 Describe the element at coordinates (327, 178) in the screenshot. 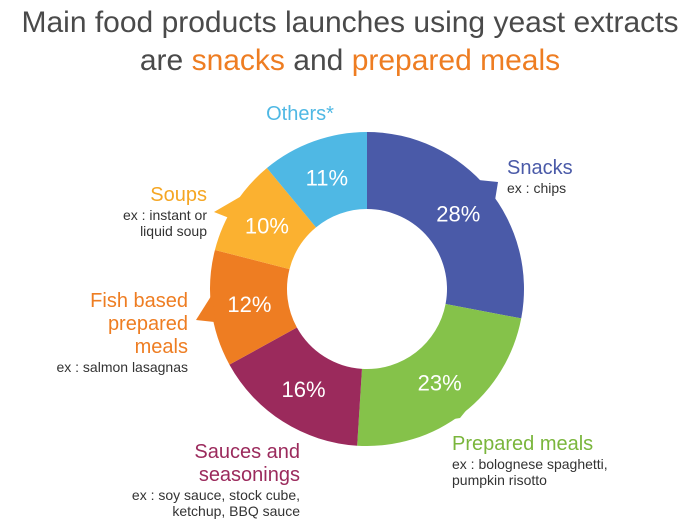

I see `slice-label-others: 11%` at that location.